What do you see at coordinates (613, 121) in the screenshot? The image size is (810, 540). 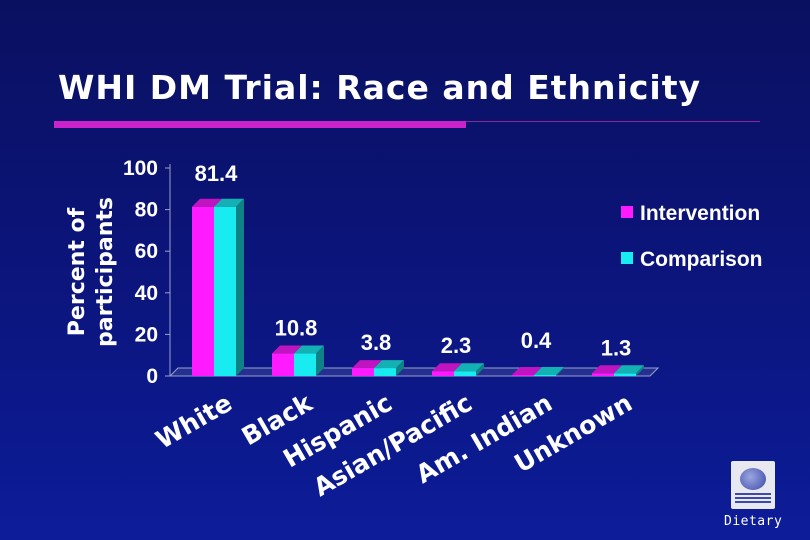 I see `title-divider` at bounding box center [613, 121].